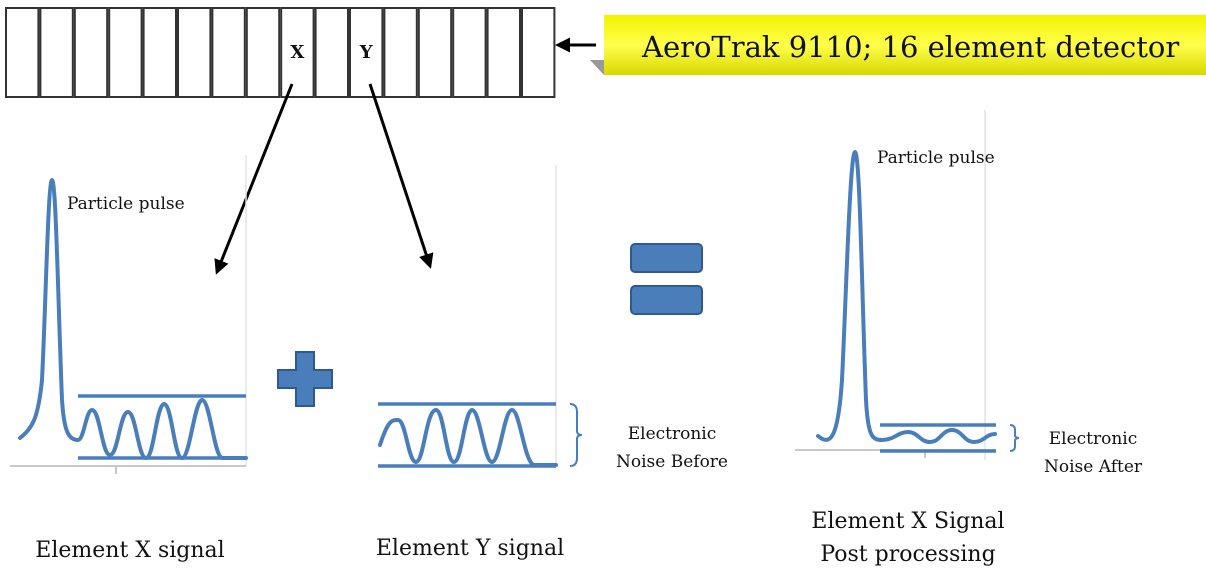  I want to click on title: AeroTrak 9110; 16 element detector, so click(910, 47).